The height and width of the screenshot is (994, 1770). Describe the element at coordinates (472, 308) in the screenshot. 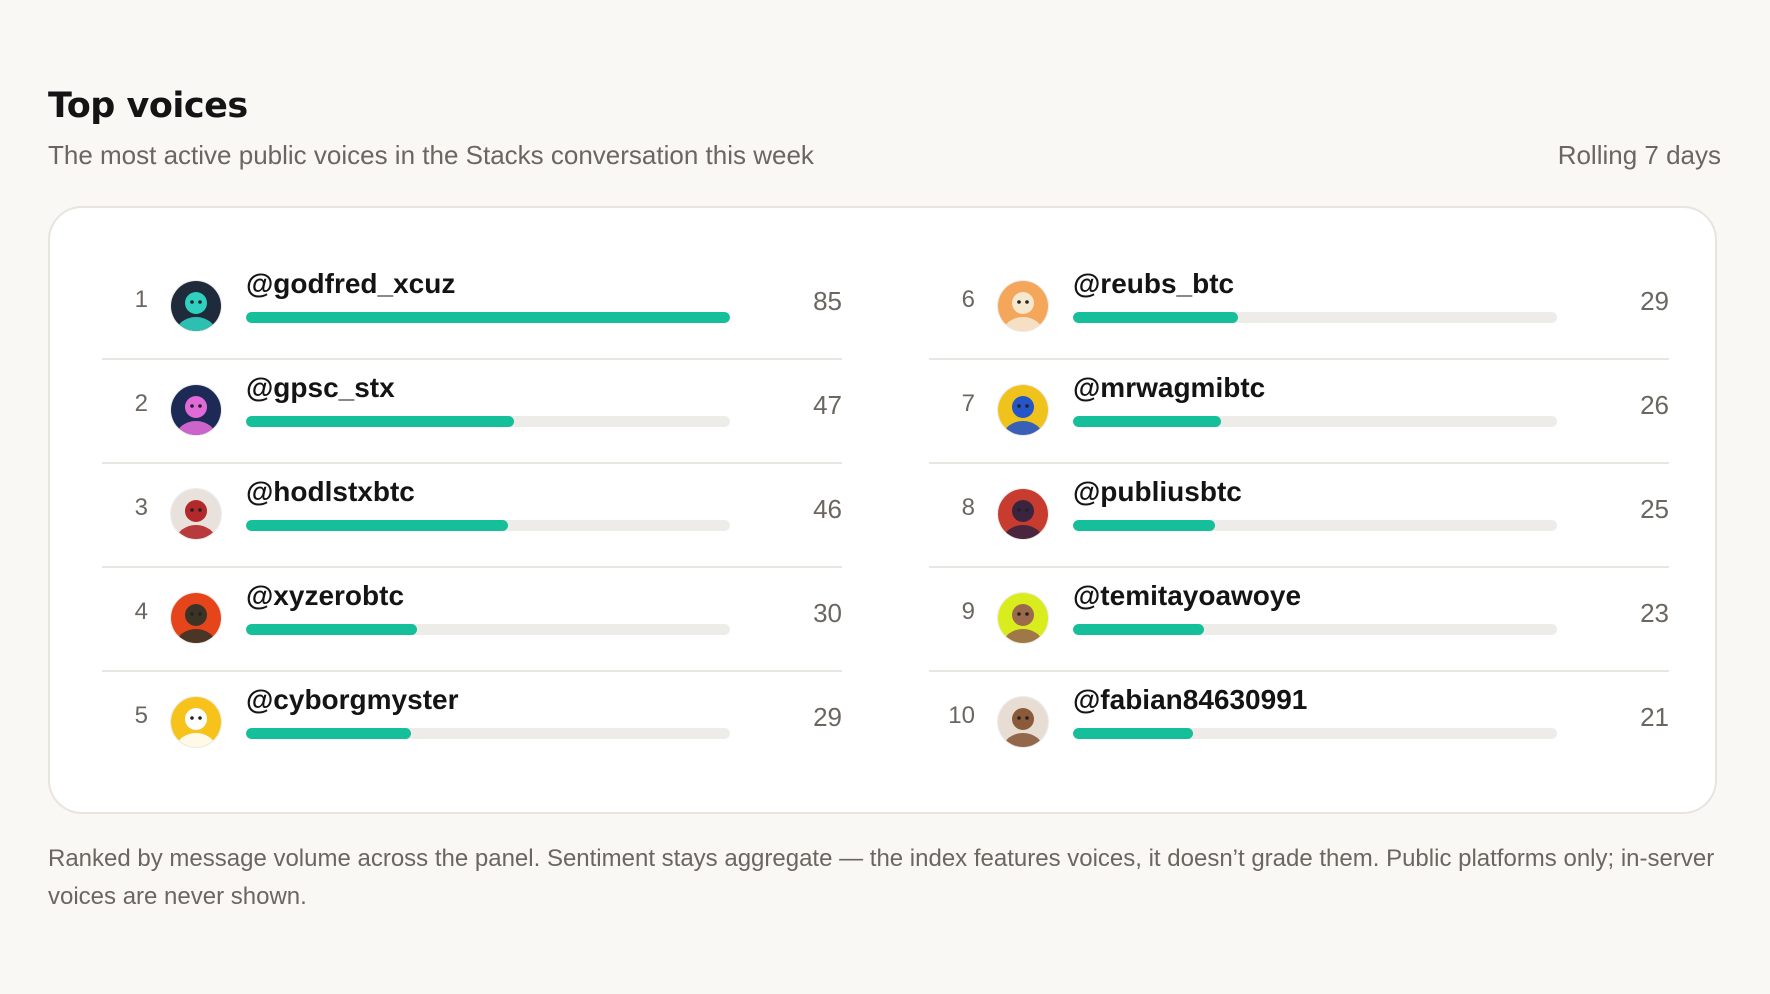

I see `leaderboard-row: 1 @godfred_xcuz 85` at that location.